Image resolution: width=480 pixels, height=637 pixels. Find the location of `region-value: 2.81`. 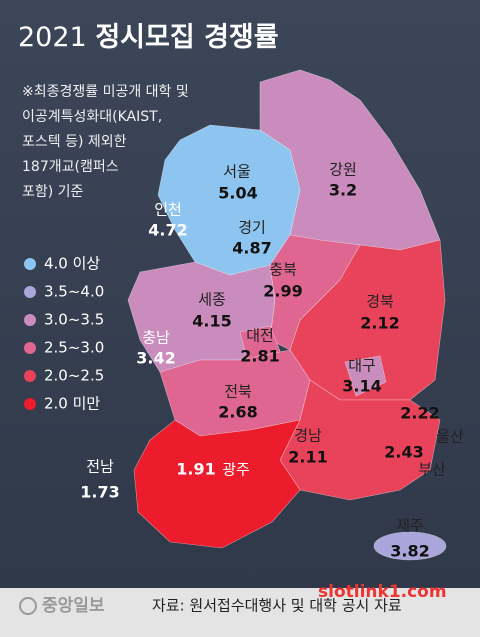

region-value: 2.81 is located at coordinates (259, 356).